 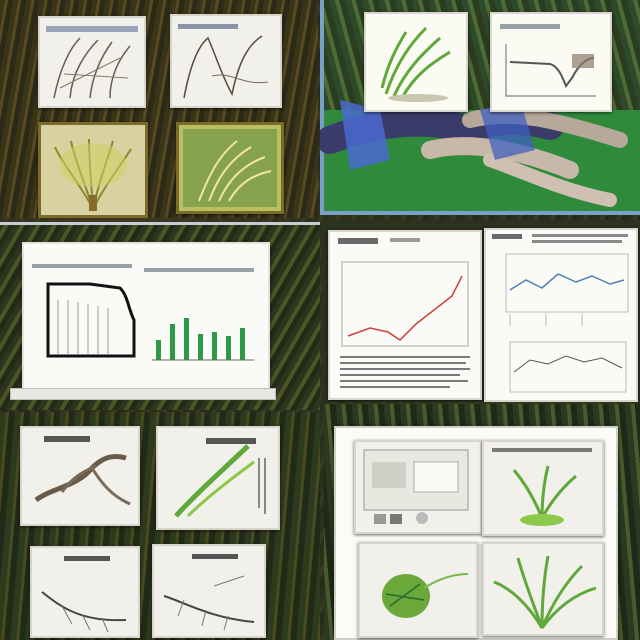 I want to click on plant-tile-sprout, so click(x=543, y=488).